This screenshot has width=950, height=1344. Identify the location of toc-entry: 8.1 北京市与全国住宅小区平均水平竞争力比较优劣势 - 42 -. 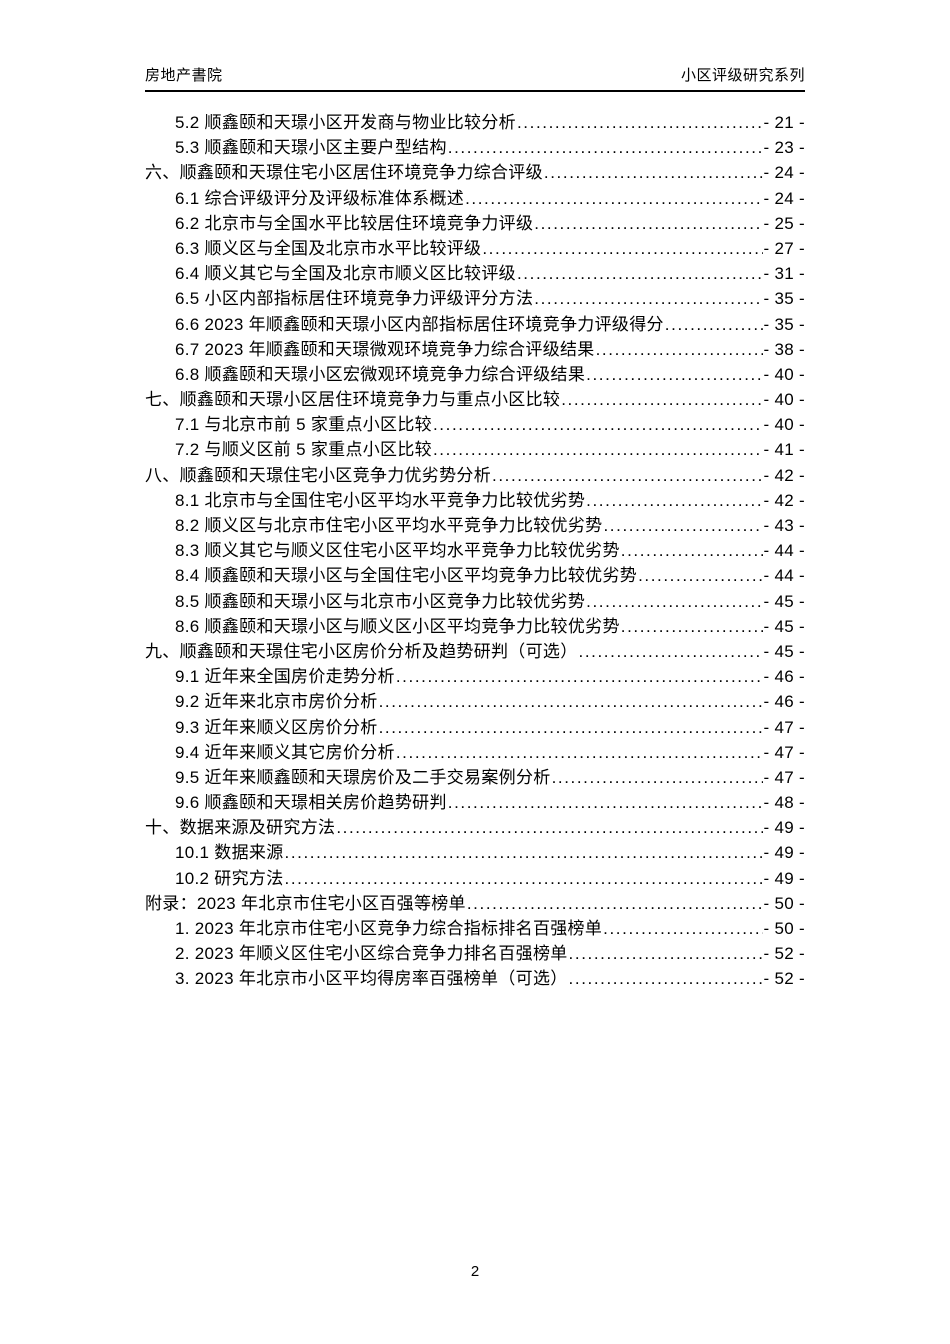
(490, 498).